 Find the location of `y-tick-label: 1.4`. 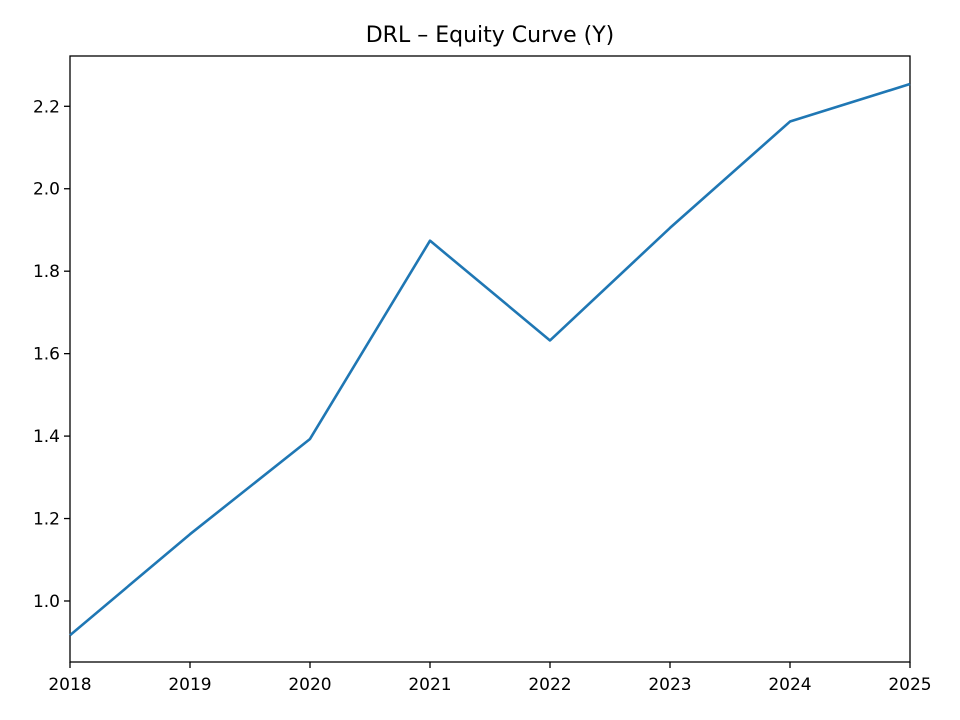

y-tick-label: 1.4 is located at coordinates (46, 437).